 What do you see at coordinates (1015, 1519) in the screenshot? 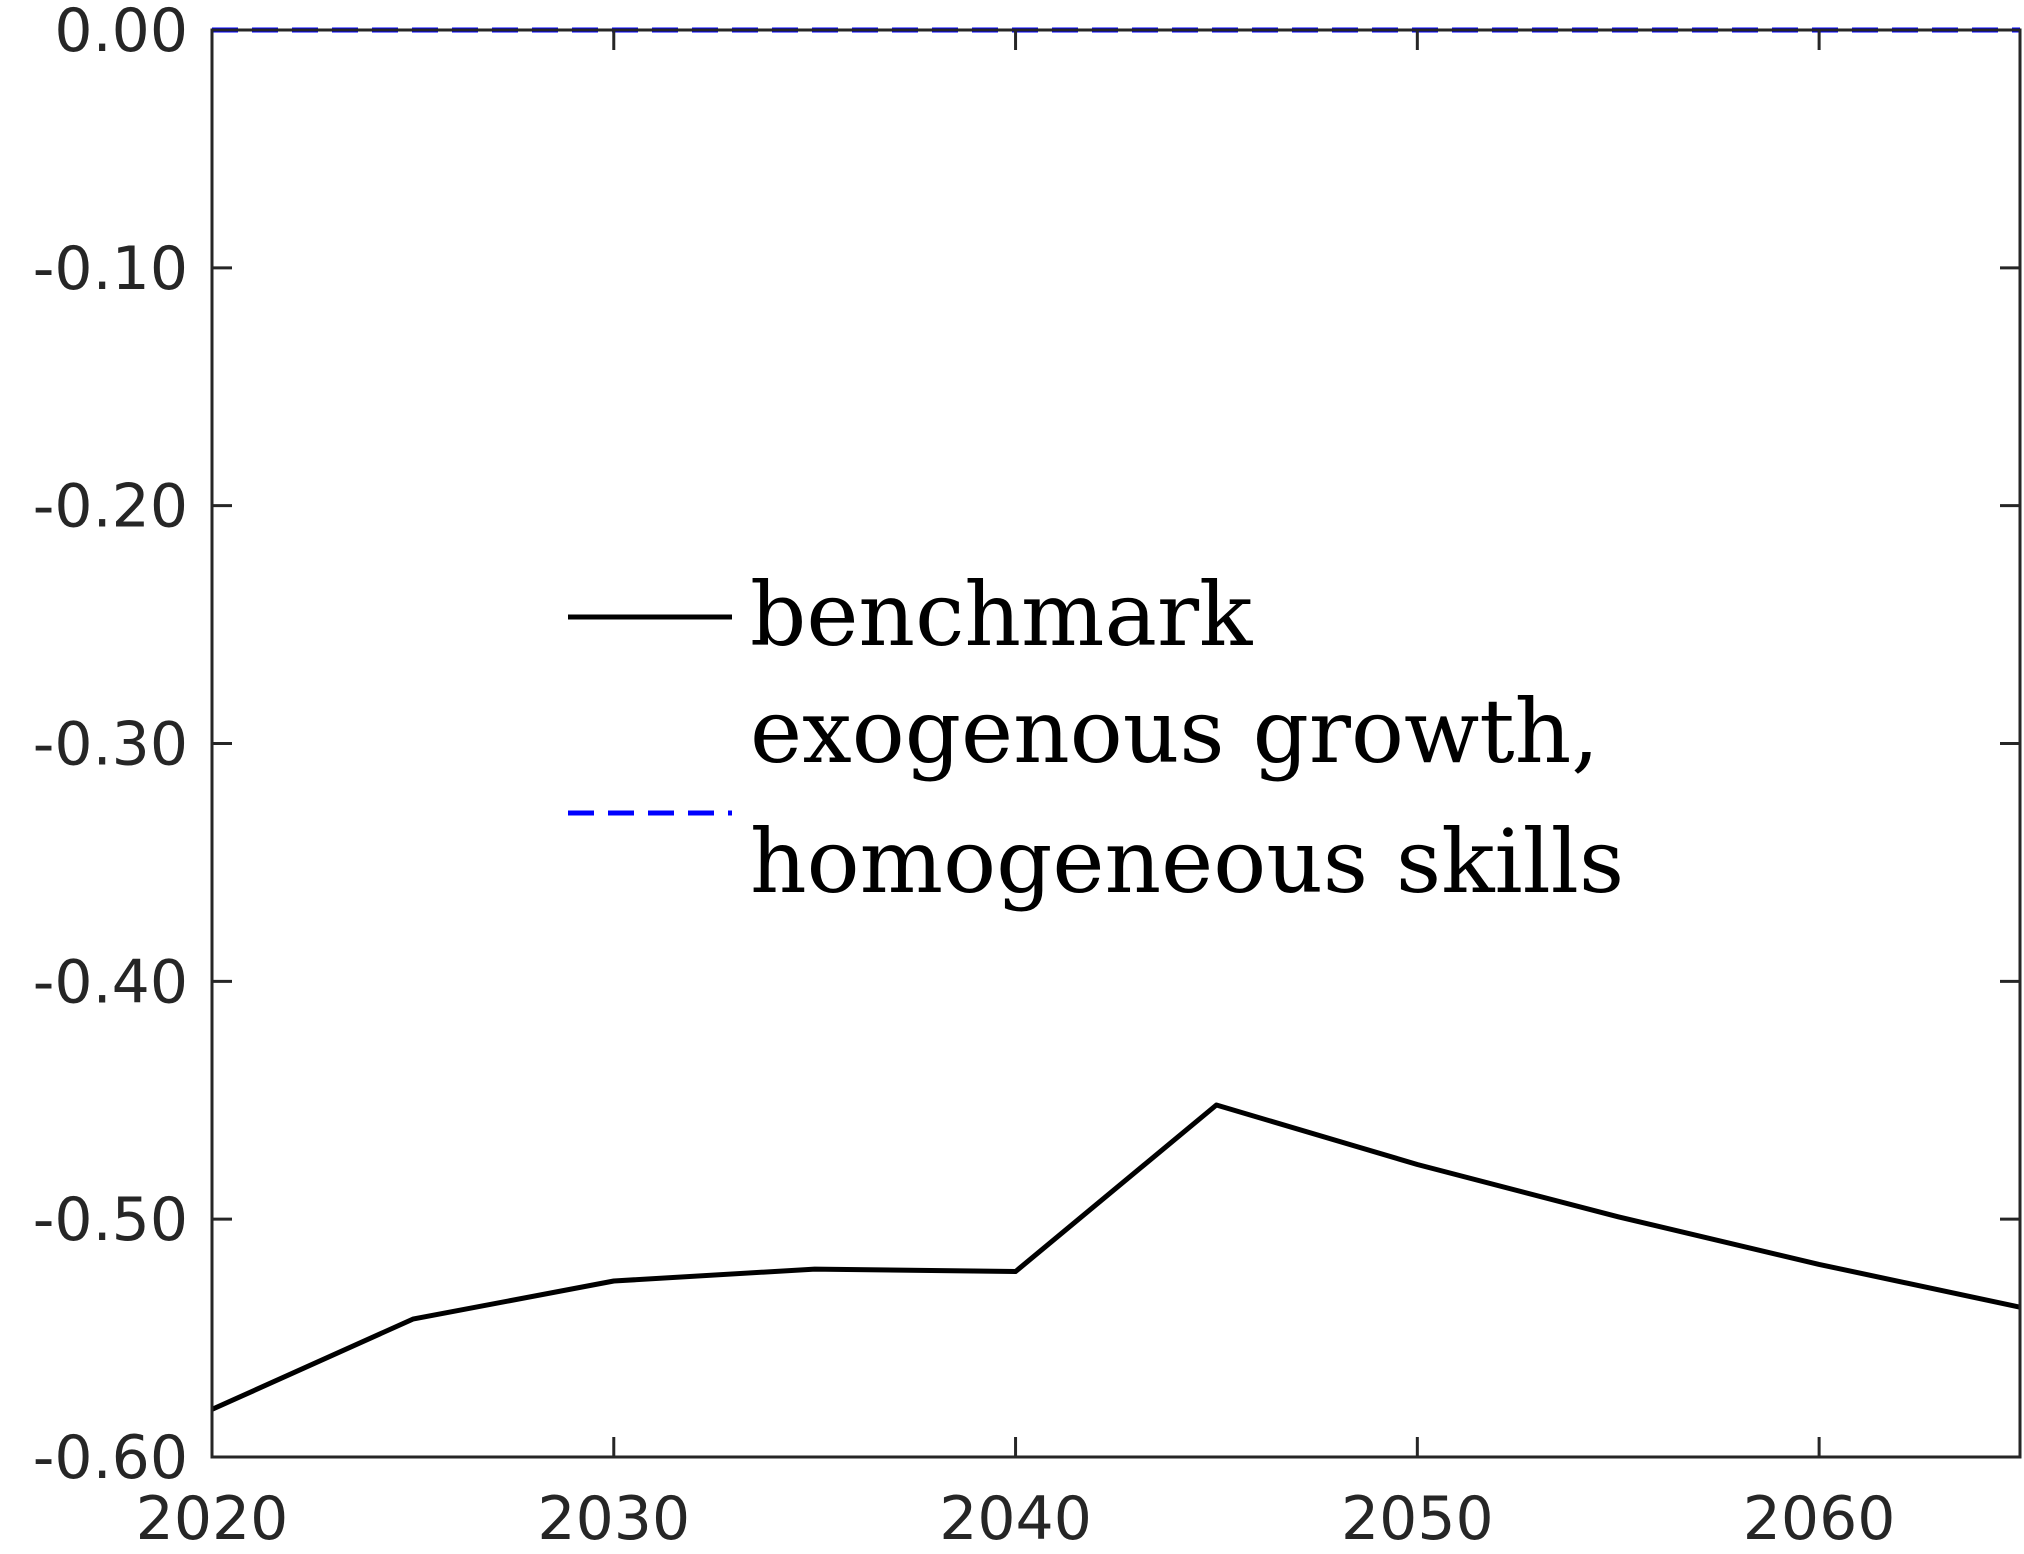
I see `x-tick-label: 2040` at bounding box center [1015, 1519].